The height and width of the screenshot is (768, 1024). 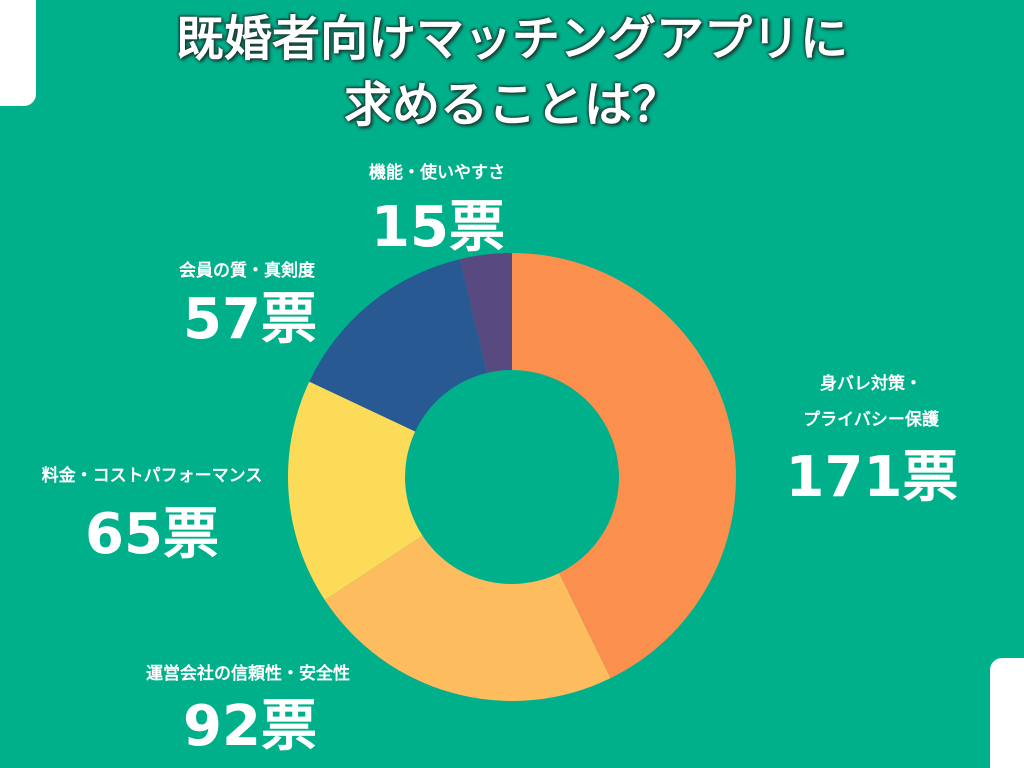 What do you see at coordinates (247, 271) in the screenshot?
I see `slice-label-member-quality: 会員の質・真剣度` at bounding box center [247, 271].